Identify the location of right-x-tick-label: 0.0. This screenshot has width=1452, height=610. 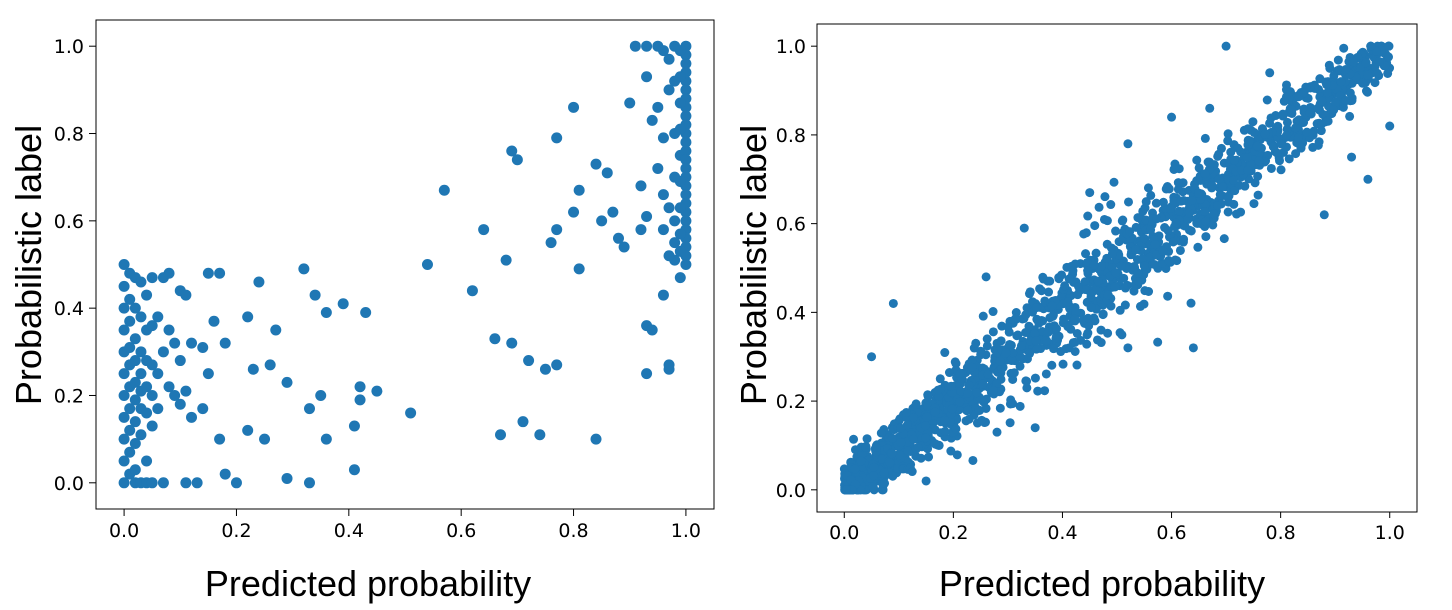
(844, 533).